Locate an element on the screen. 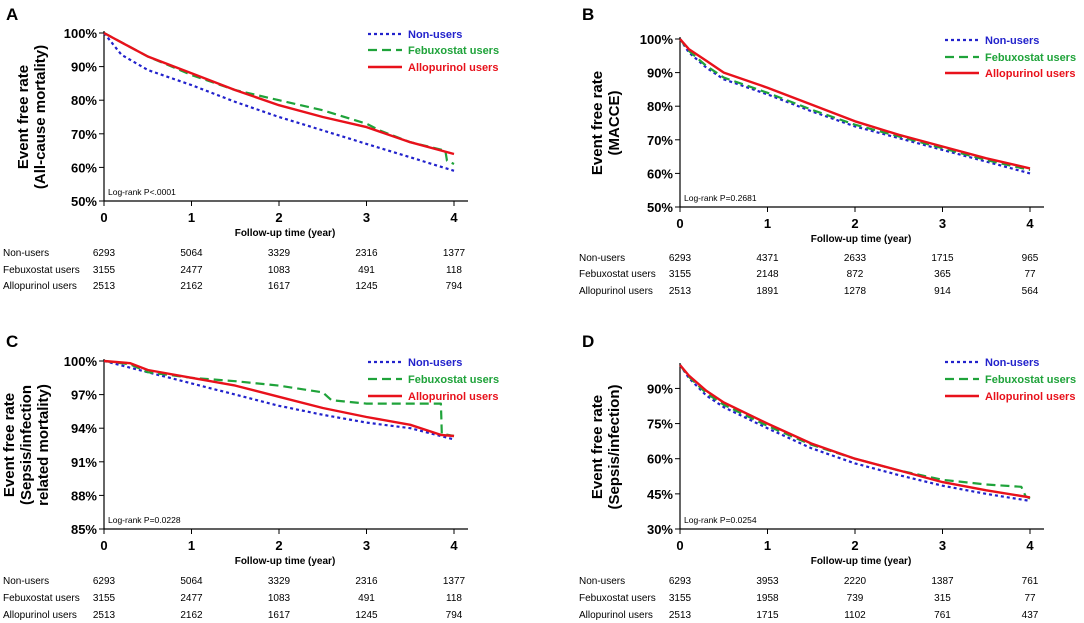  risk-cell: 914 is located at coordinates (942, 291).